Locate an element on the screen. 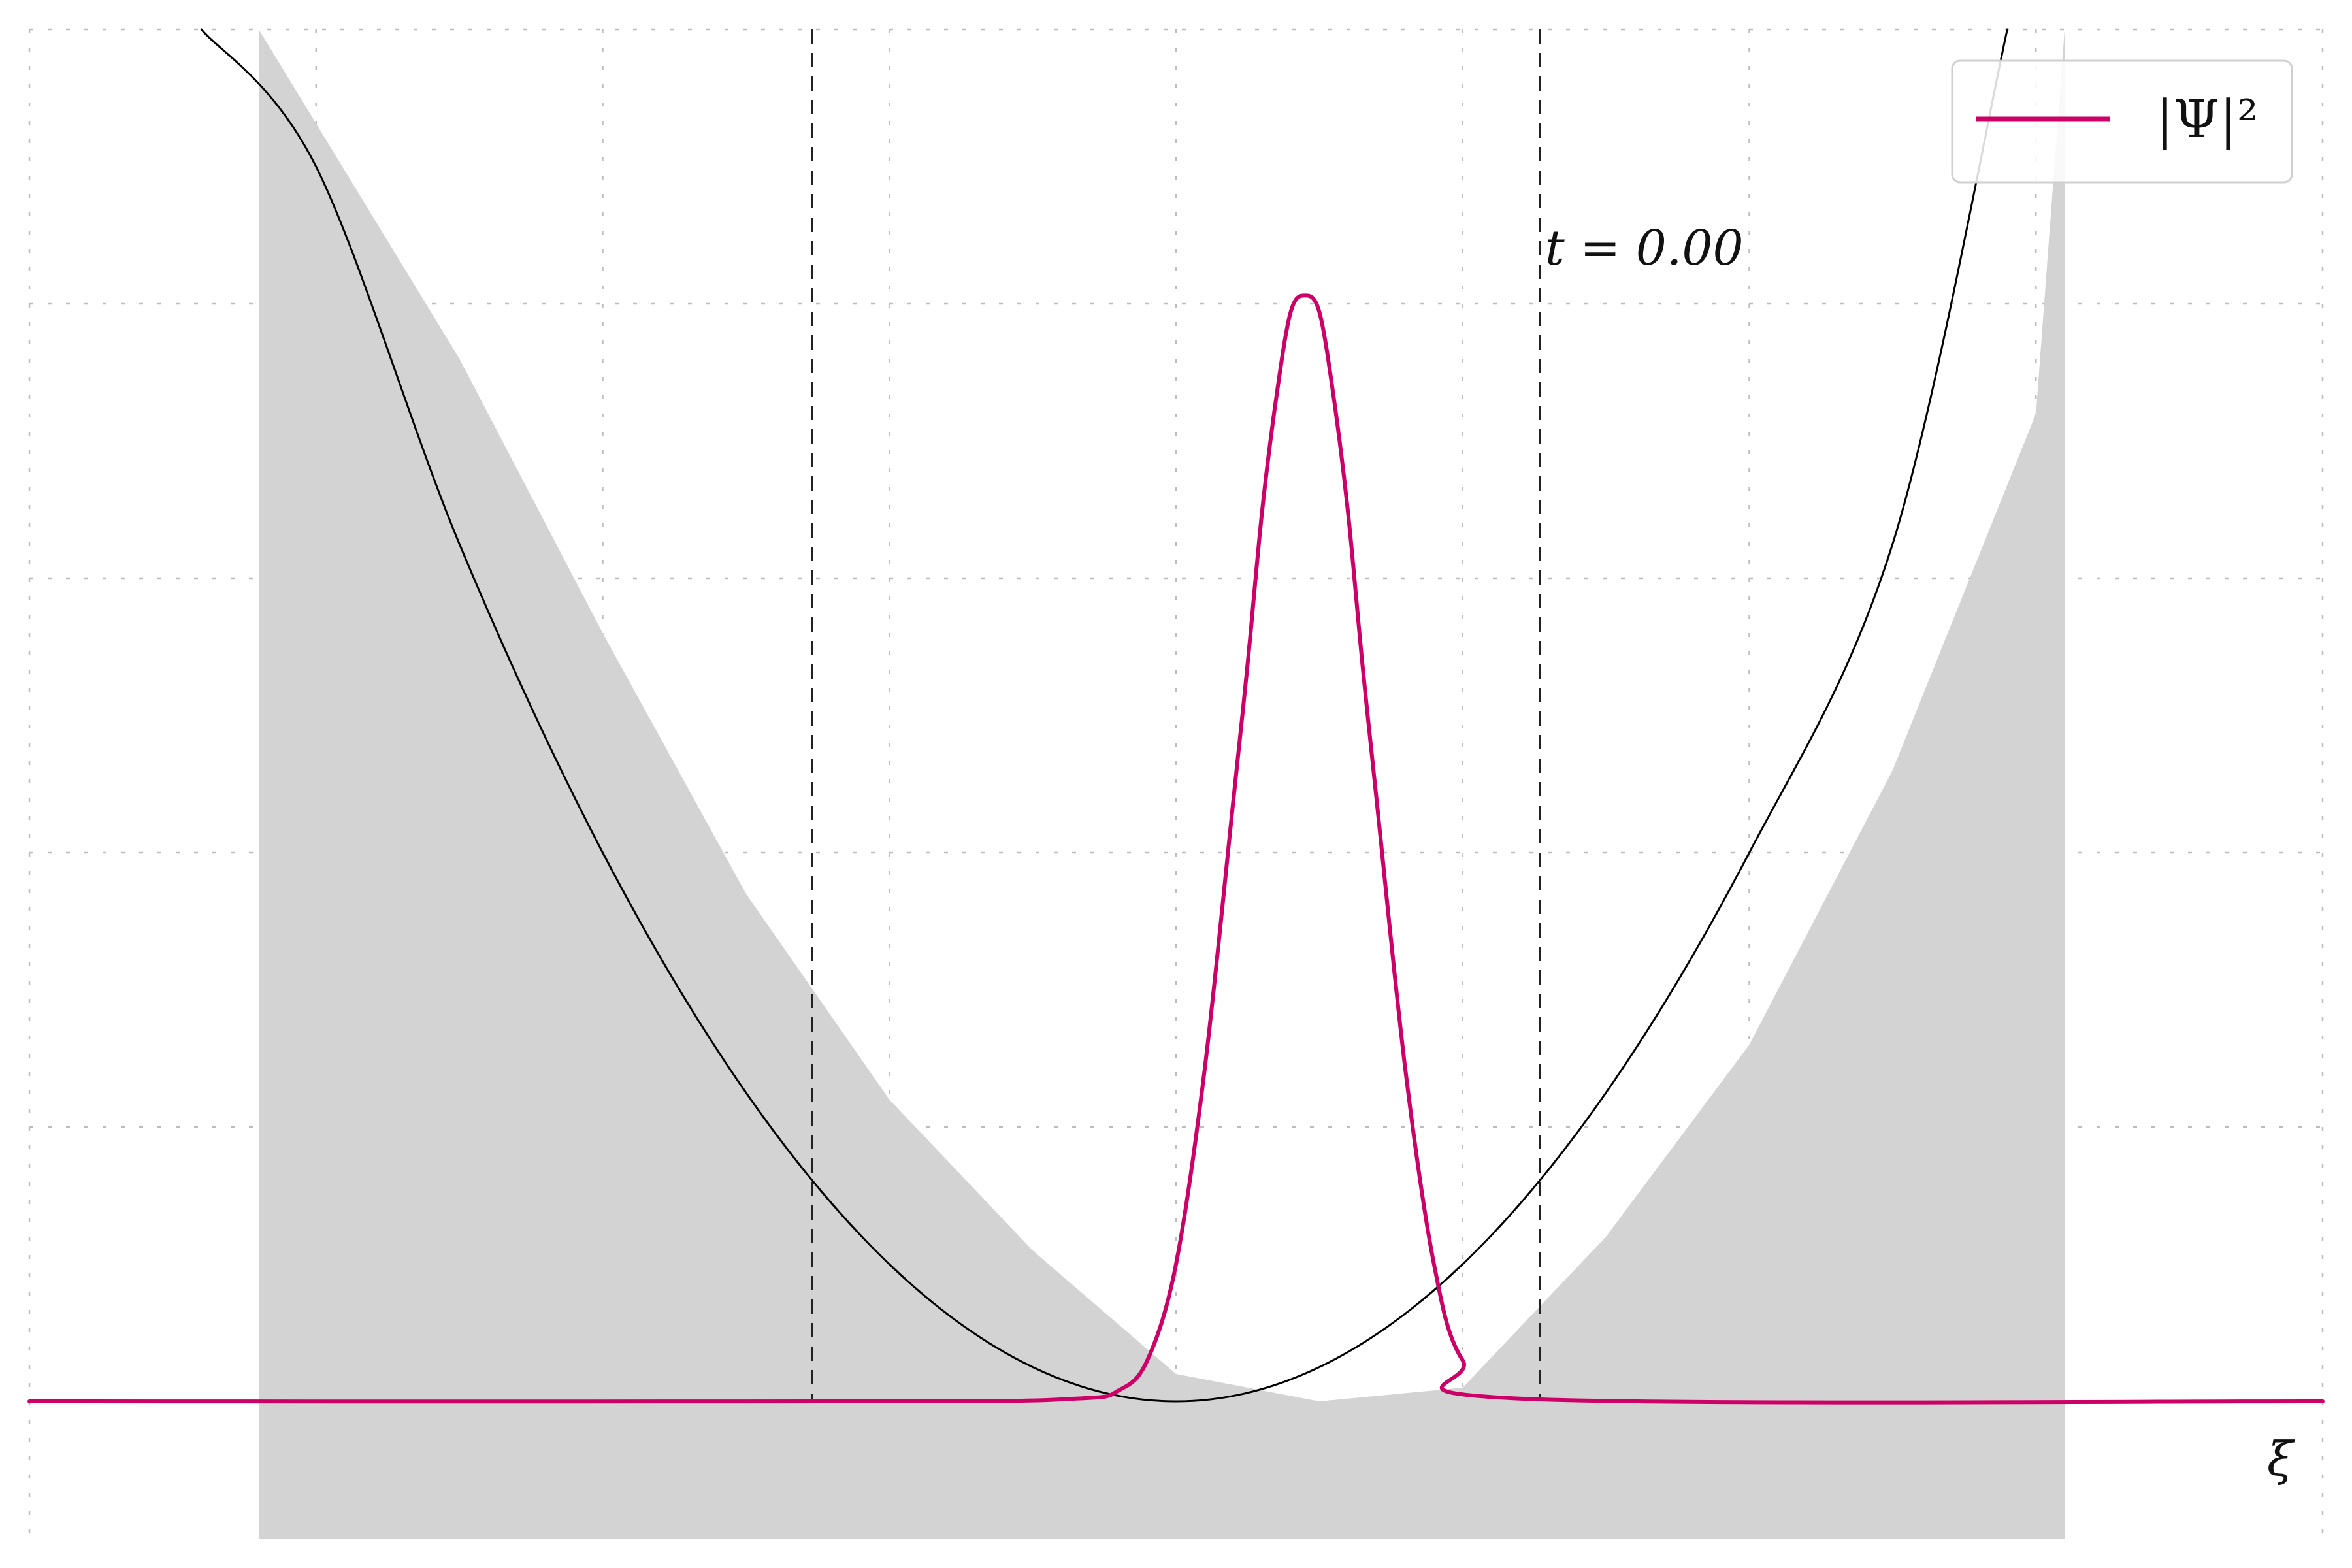 Image resolution: width=2352 pixels, height=1568 pixels. legend: |Ψ|² is located at coordinates (2122, 121).